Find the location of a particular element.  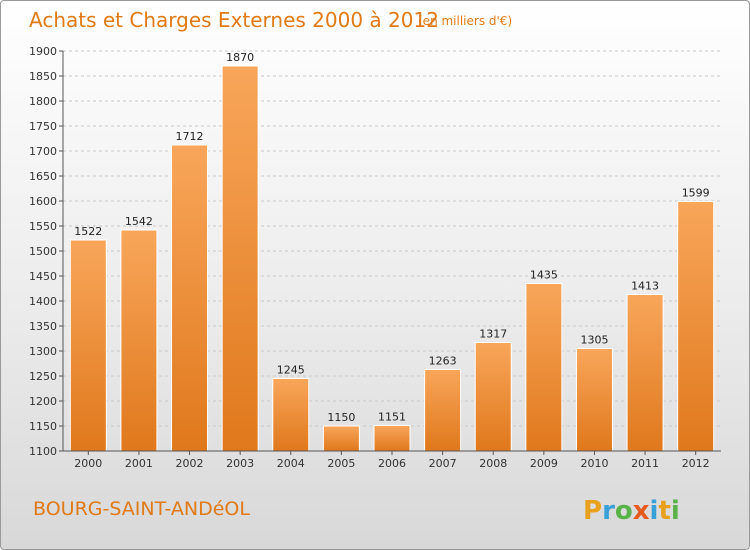

logo-letter: P is located at coordinates (592, 511).